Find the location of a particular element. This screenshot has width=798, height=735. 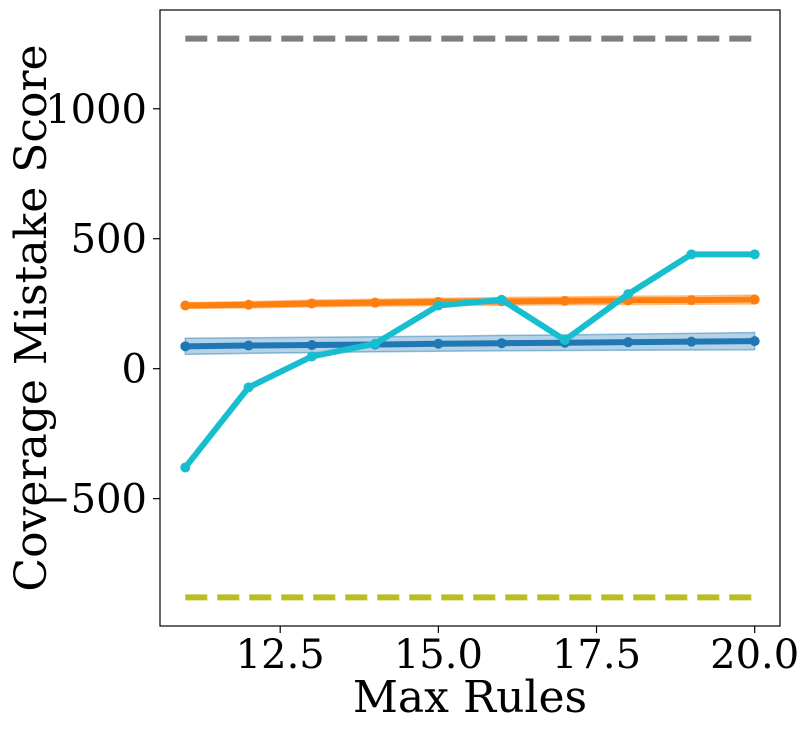

x-tick-label: 12.5 is located at coordinates (280, 655).